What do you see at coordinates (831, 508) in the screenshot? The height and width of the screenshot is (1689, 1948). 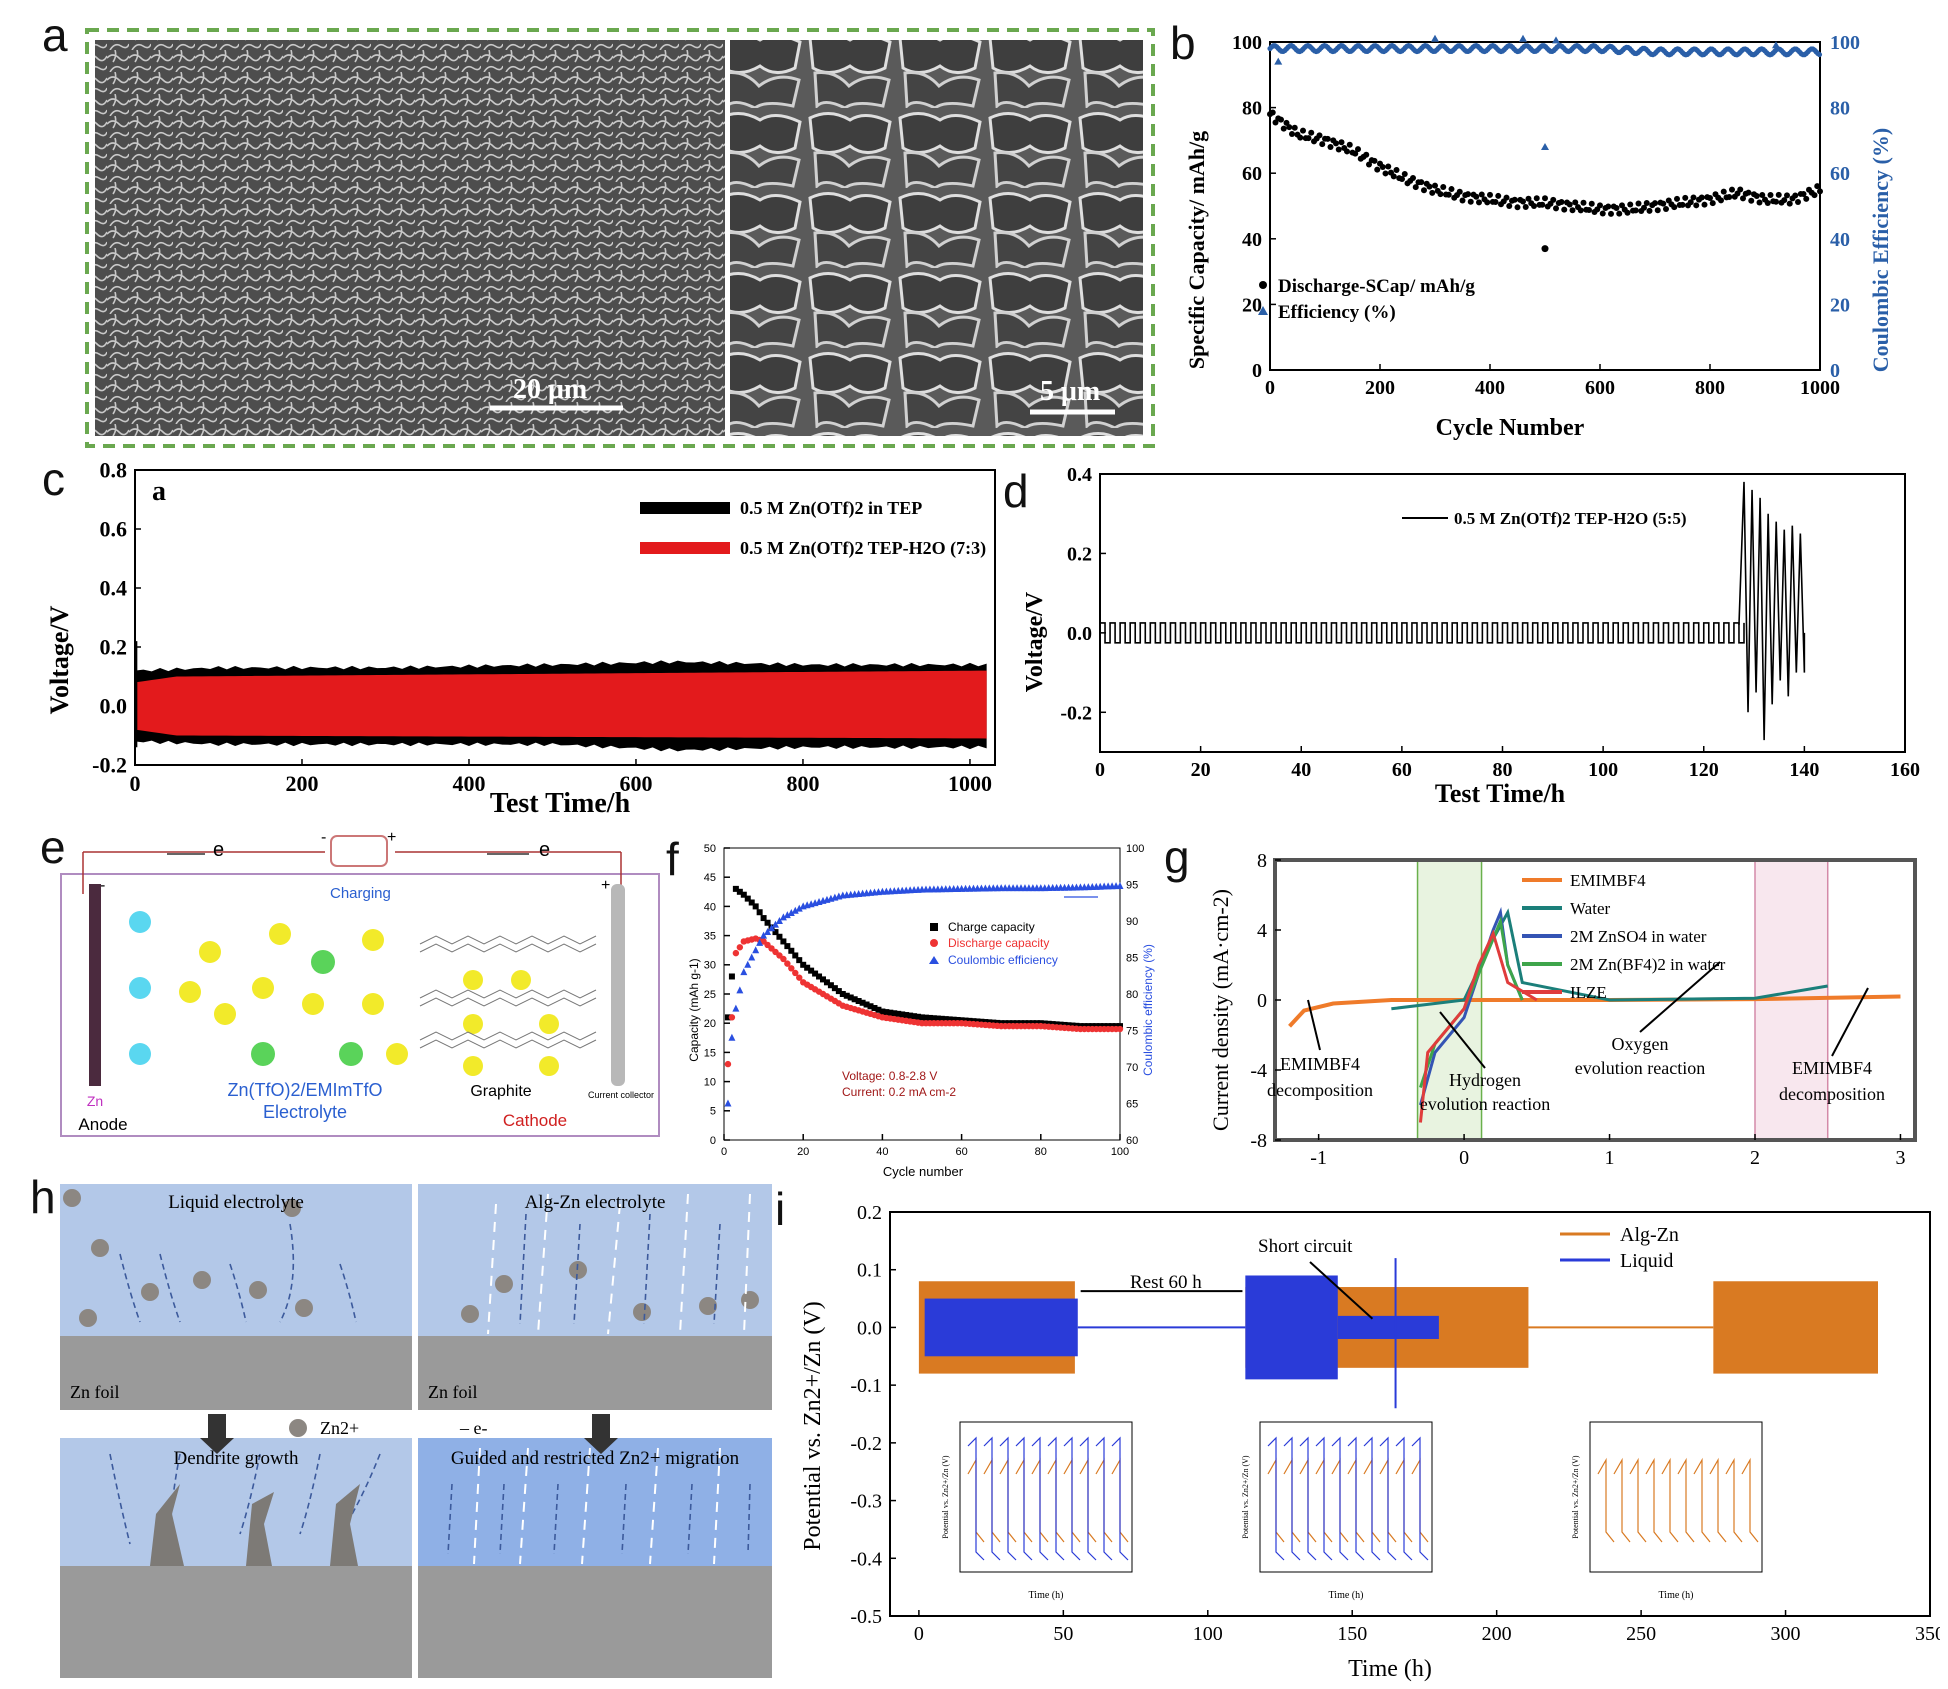 I see `c-legend-tep: 0.5 M Zn(OTf)2 in TEP` at bounding box center [831, 508].